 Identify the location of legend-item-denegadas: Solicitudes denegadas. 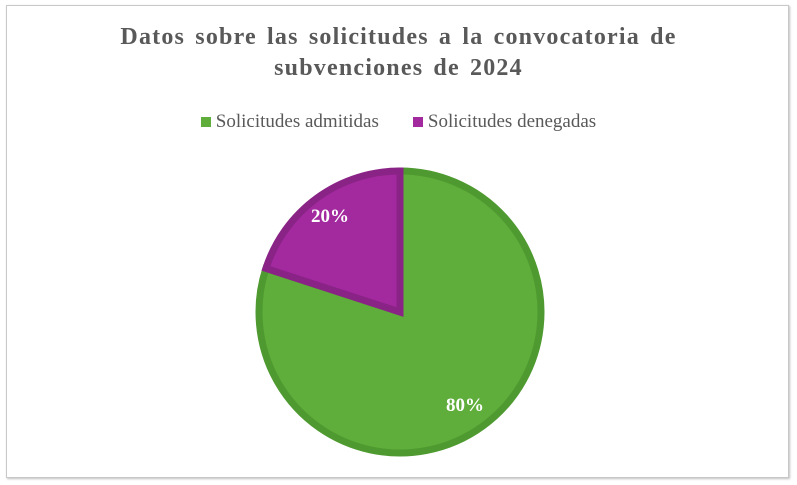
(504, 122).